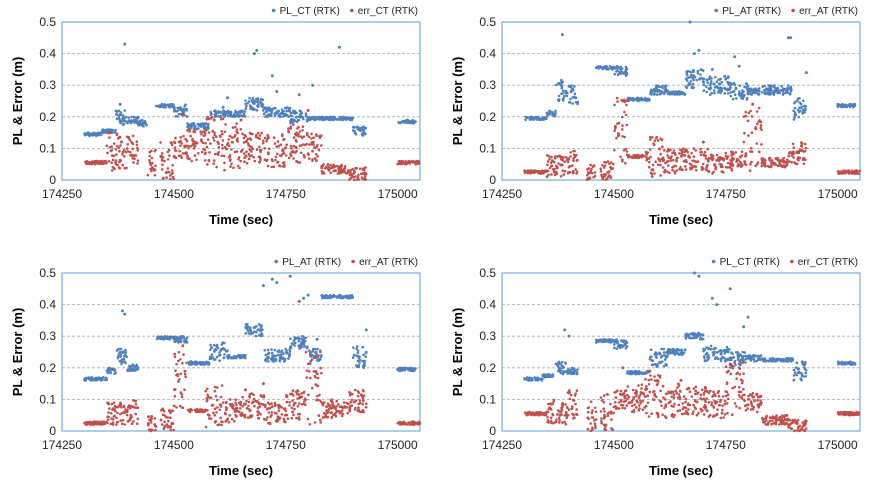 This screenshot has width=879, height=502. I want to click on plot-area, so click(241, 352).